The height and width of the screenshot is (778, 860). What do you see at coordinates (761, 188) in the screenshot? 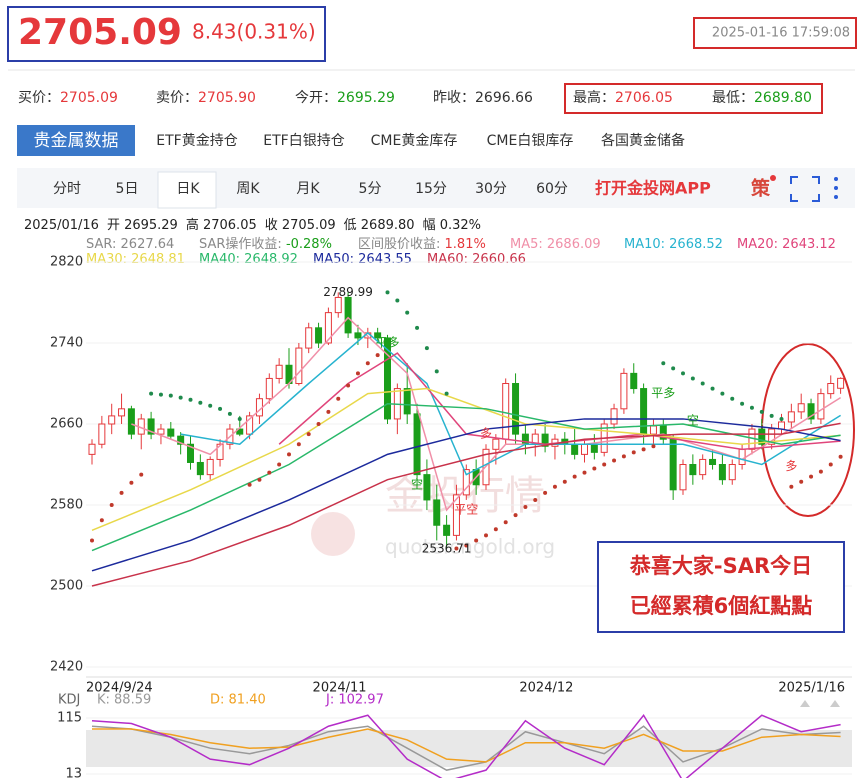
I see `strategy-button: 策` at bounding box center [761, 188].